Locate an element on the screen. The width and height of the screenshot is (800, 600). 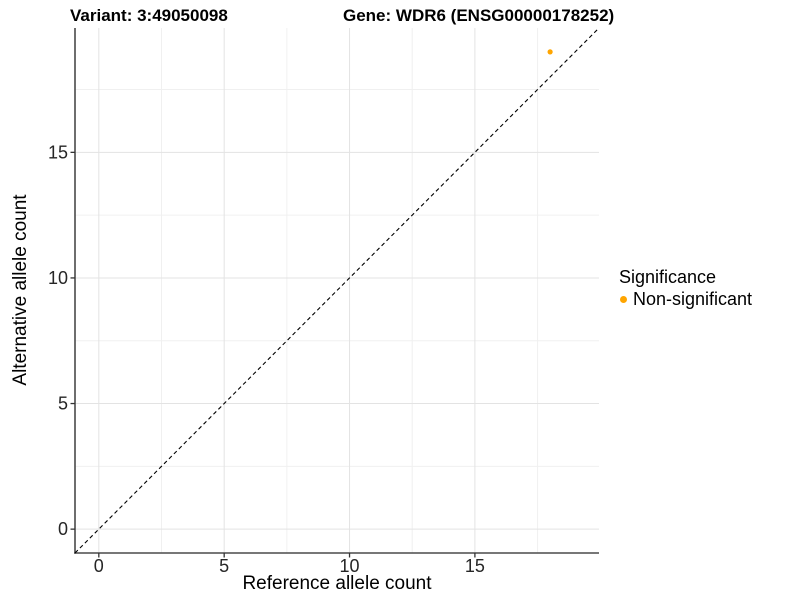
legend-title: Significance is located at coordinates (668, 277).